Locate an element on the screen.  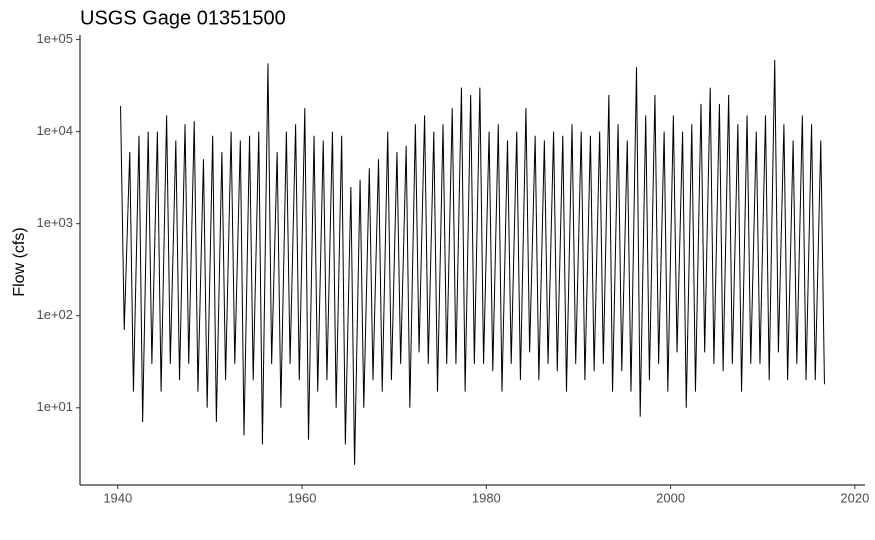
y-tick-label: 1e+03 is located at coordinates (54, 222).